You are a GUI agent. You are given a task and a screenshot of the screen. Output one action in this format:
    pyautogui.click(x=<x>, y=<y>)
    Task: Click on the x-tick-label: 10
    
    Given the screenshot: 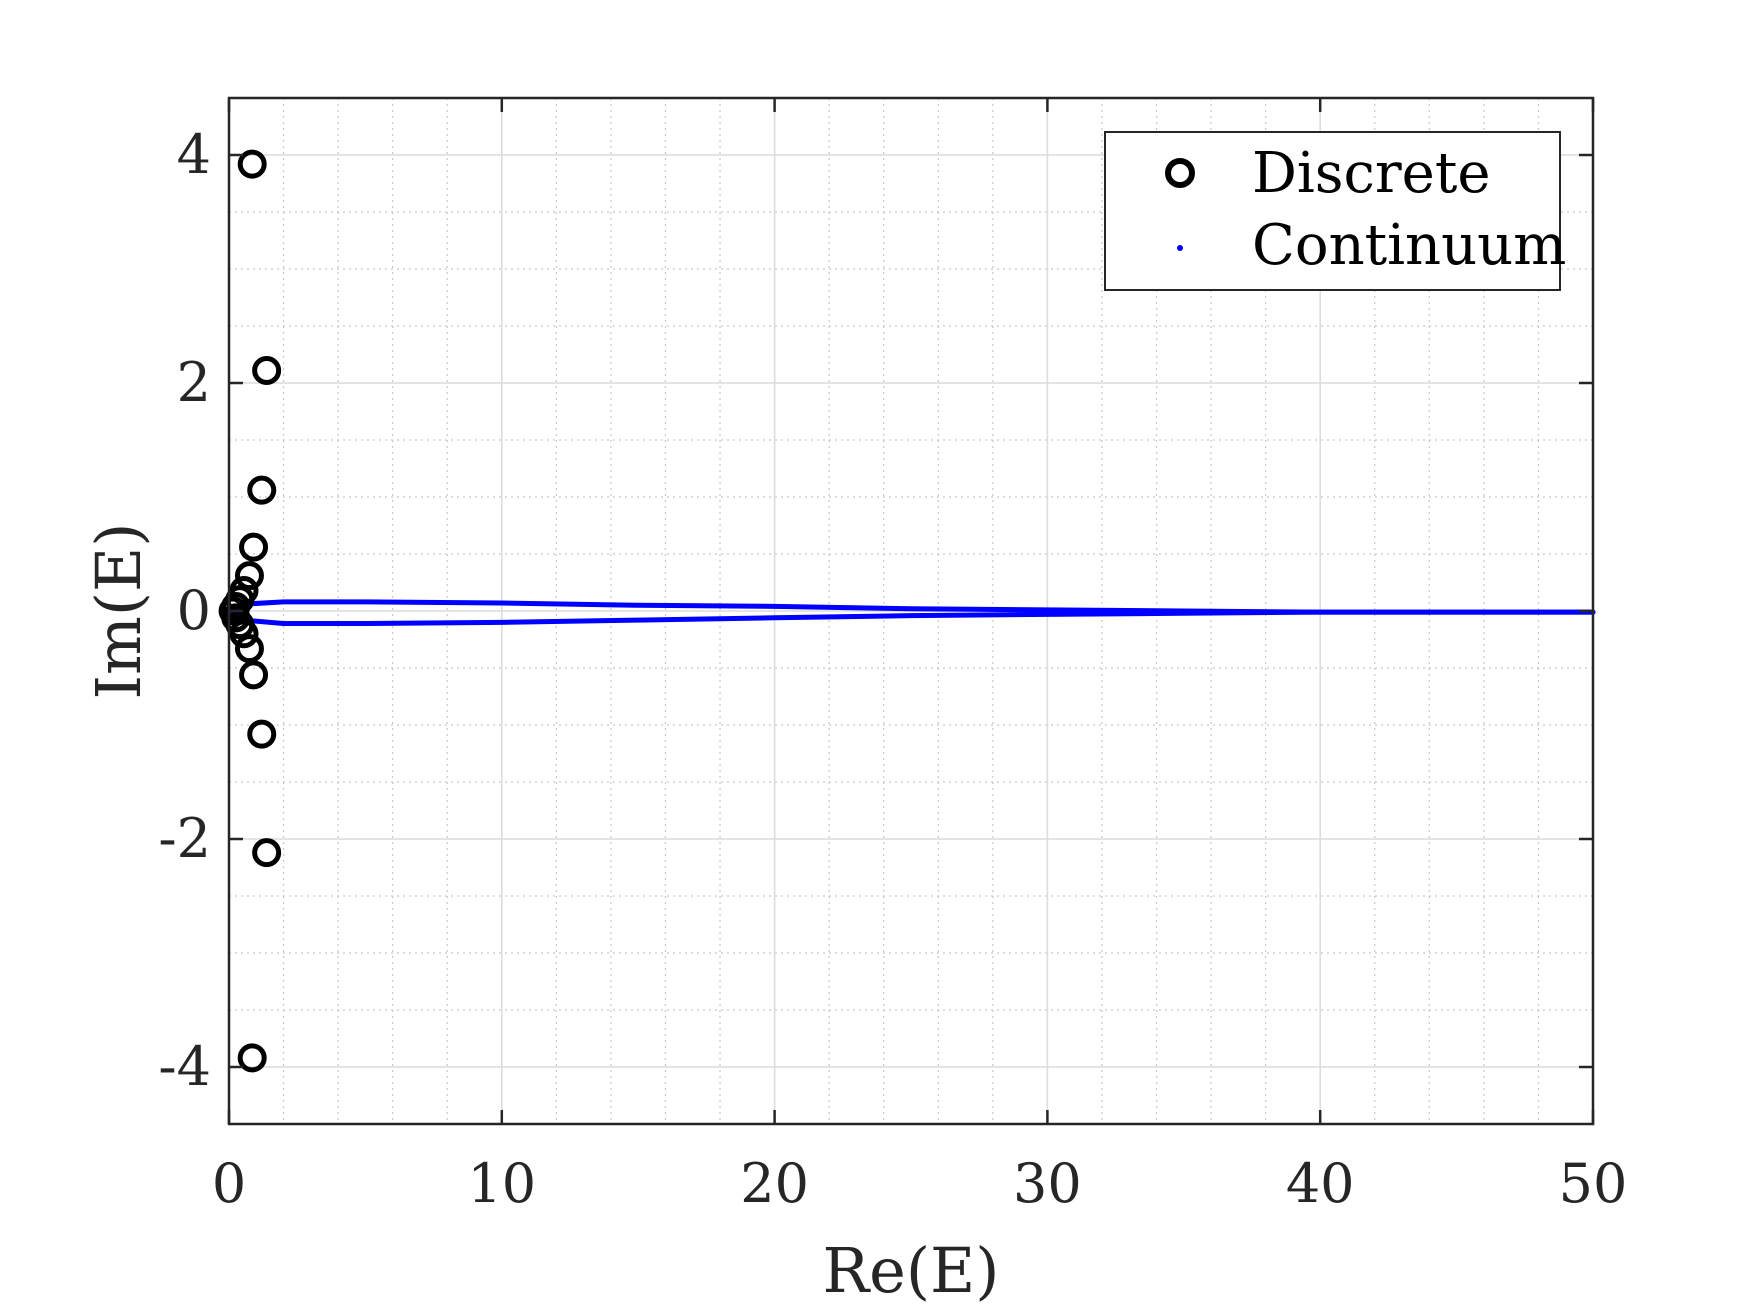 What is the action you would take?
    pyautogui.click(x=501, y=1183)
    